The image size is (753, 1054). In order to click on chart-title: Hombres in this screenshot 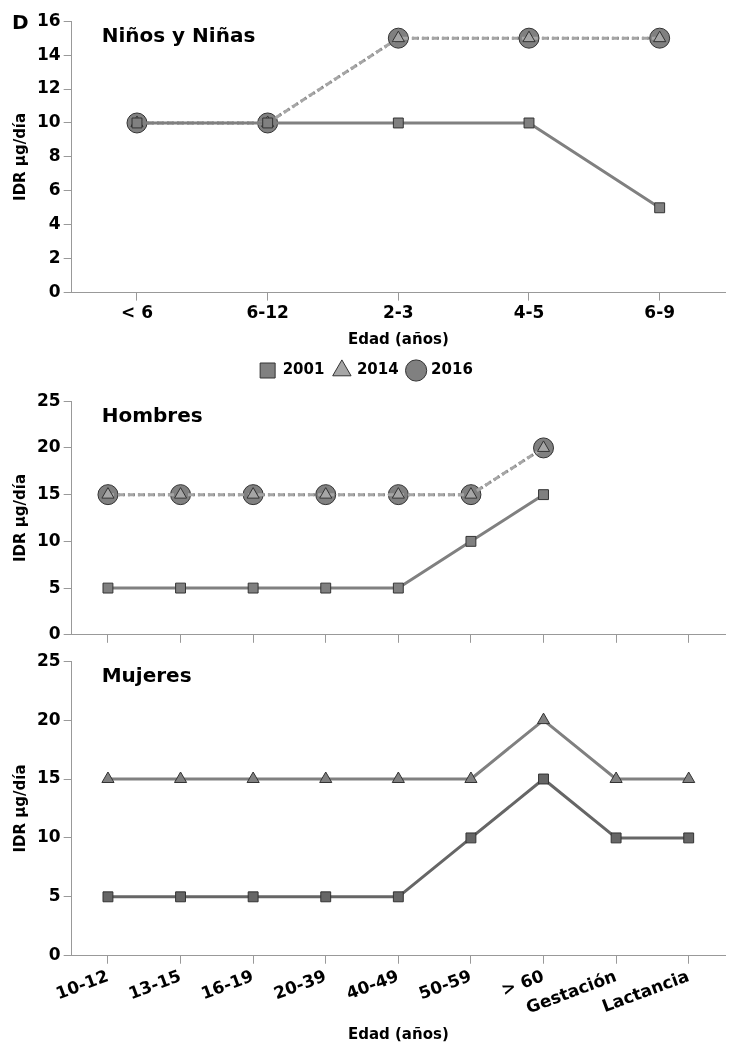, I will do `click(152, 415)`.